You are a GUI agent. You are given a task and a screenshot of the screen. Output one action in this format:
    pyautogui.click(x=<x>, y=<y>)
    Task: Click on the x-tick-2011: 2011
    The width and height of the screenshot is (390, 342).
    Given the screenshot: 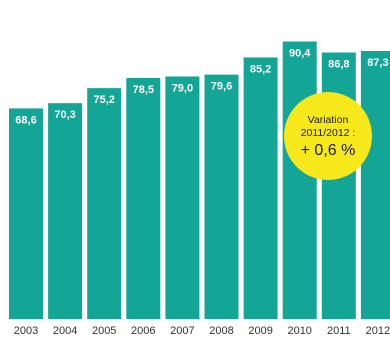 What is the action you would take?
    pyautogui.click(x=339, y=331)
    